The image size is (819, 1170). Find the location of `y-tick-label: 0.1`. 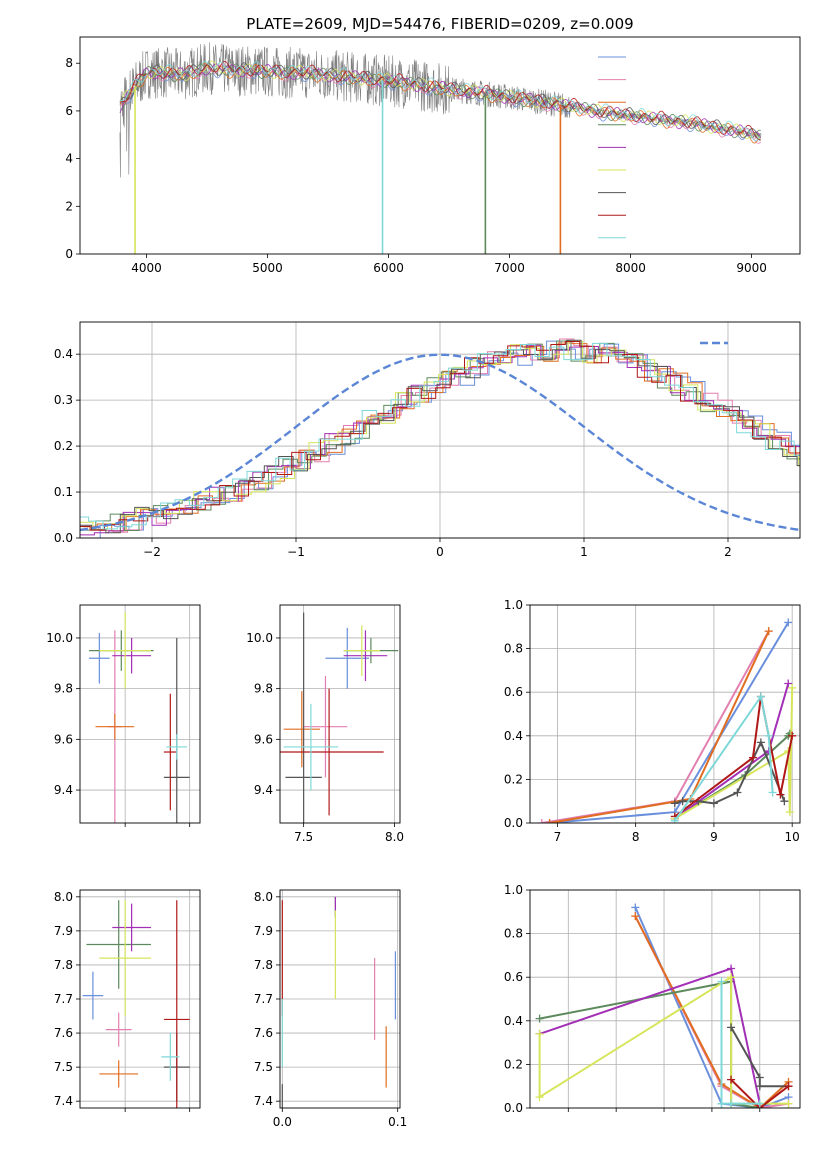

y-tick-label: 0.1 is located at coordinates (63, 492).